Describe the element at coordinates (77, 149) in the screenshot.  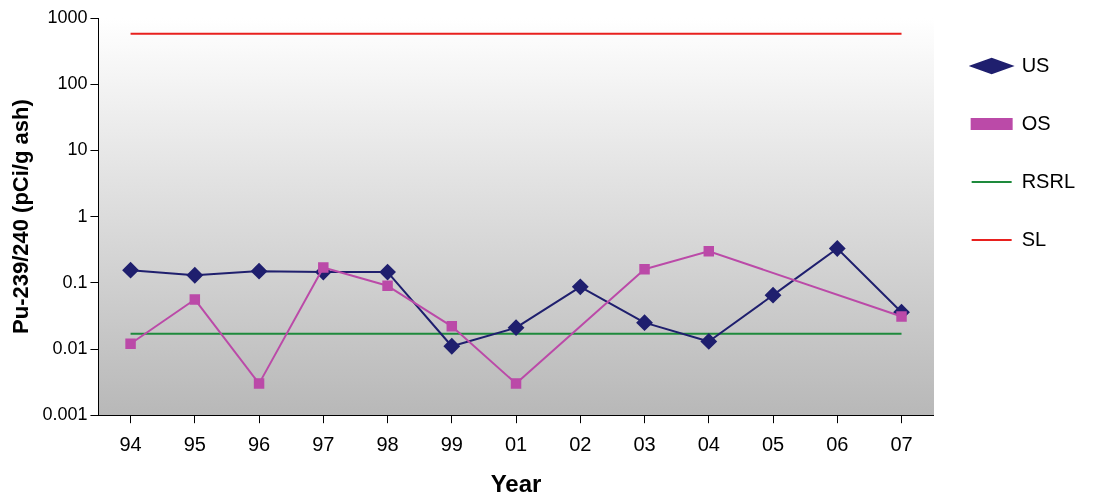
I see `y-tick-label: 10` at that location.